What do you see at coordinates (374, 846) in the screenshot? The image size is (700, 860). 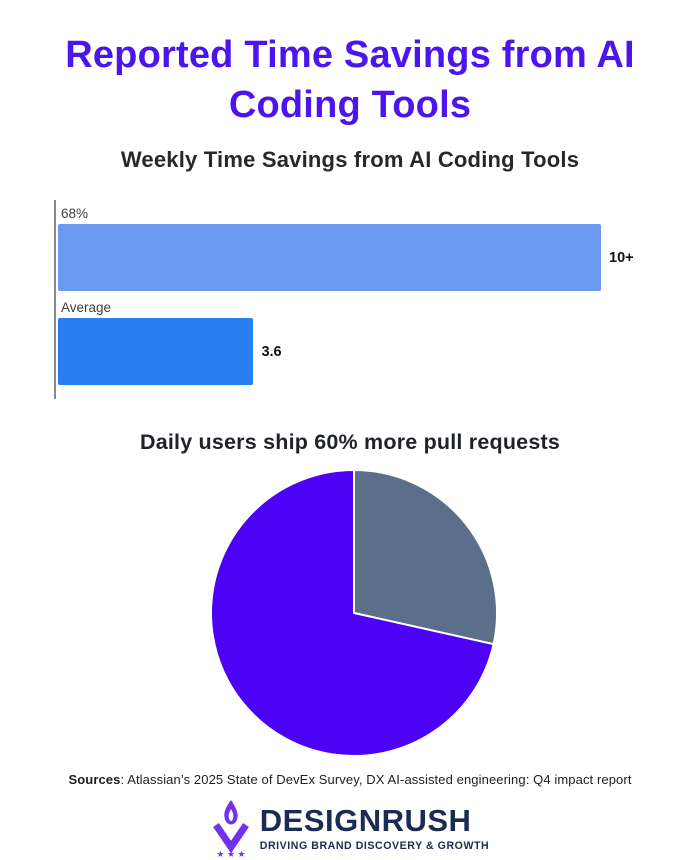 I see `logo-tagline: DRIVING BRAND DISCOVERY & GROWTH` at bounding box center [374, 846].